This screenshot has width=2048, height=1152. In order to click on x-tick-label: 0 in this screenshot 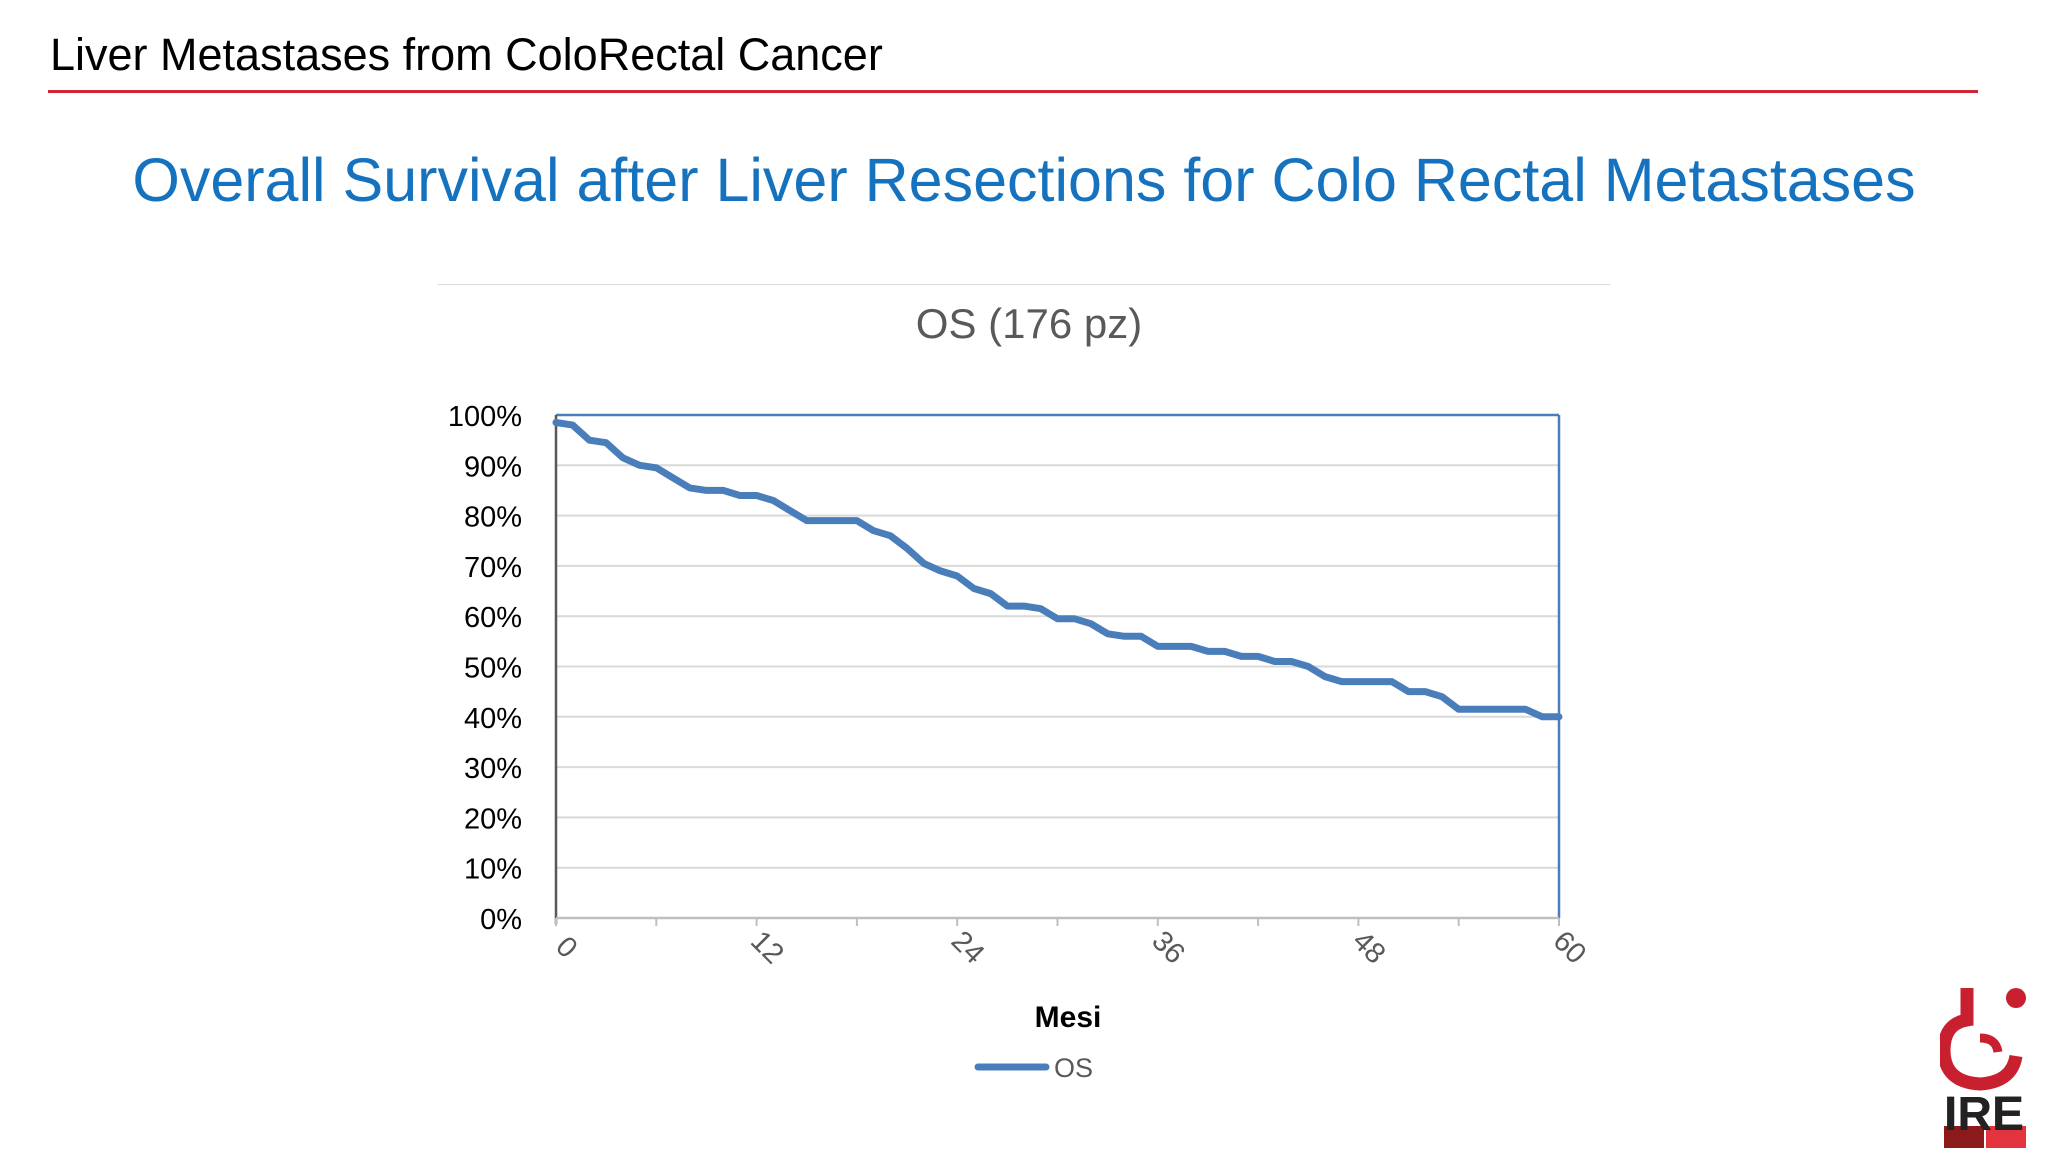, I will do `click(566, 948)`.